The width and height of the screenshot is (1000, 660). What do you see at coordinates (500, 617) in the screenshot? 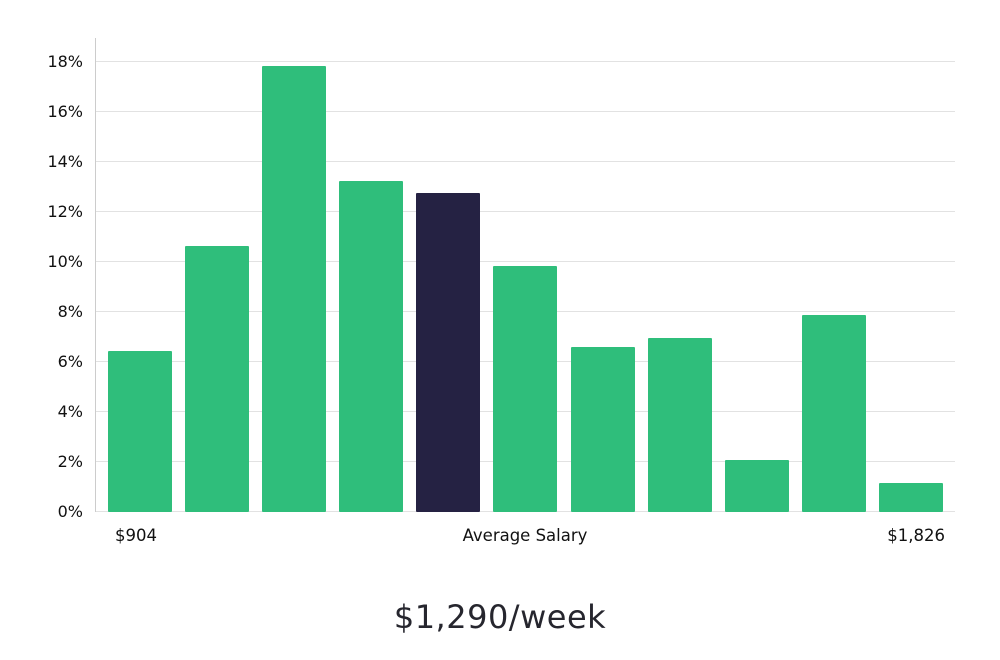
I see `chart-title: $1,290/week` at bounding box center [500, 617].